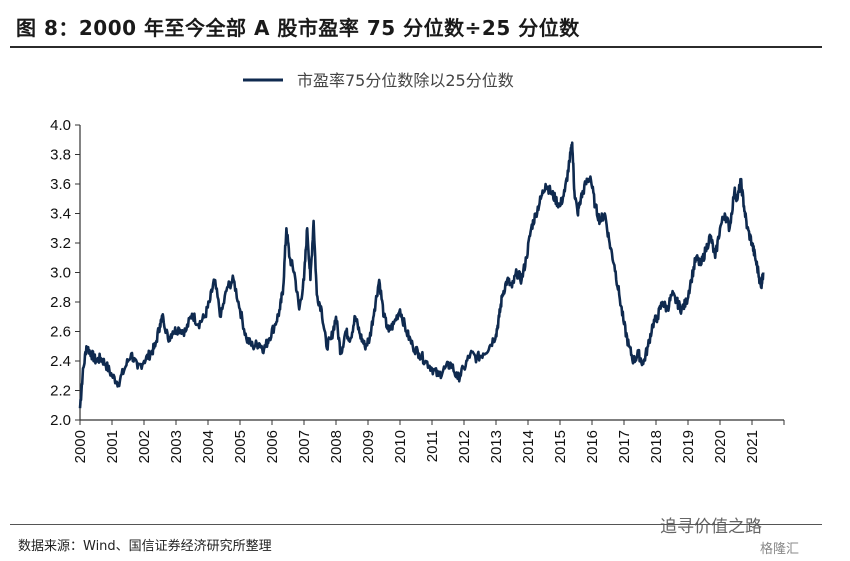 The height and width of the screenshot is (561, 850). Describe the element at coordinates (432, 446) in the screenshot. I see `x-tick-label: 2011` at that location.